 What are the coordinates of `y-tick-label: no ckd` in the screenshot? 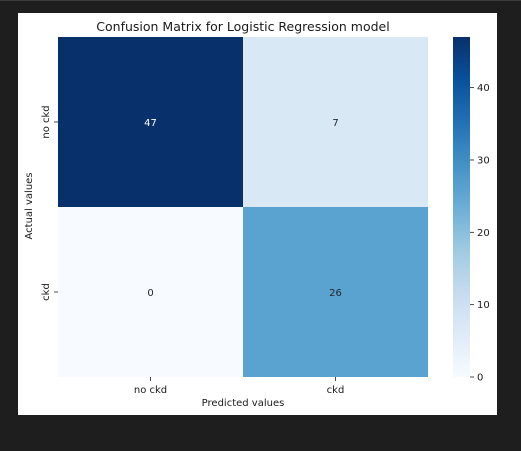 It's located at (46, 121).